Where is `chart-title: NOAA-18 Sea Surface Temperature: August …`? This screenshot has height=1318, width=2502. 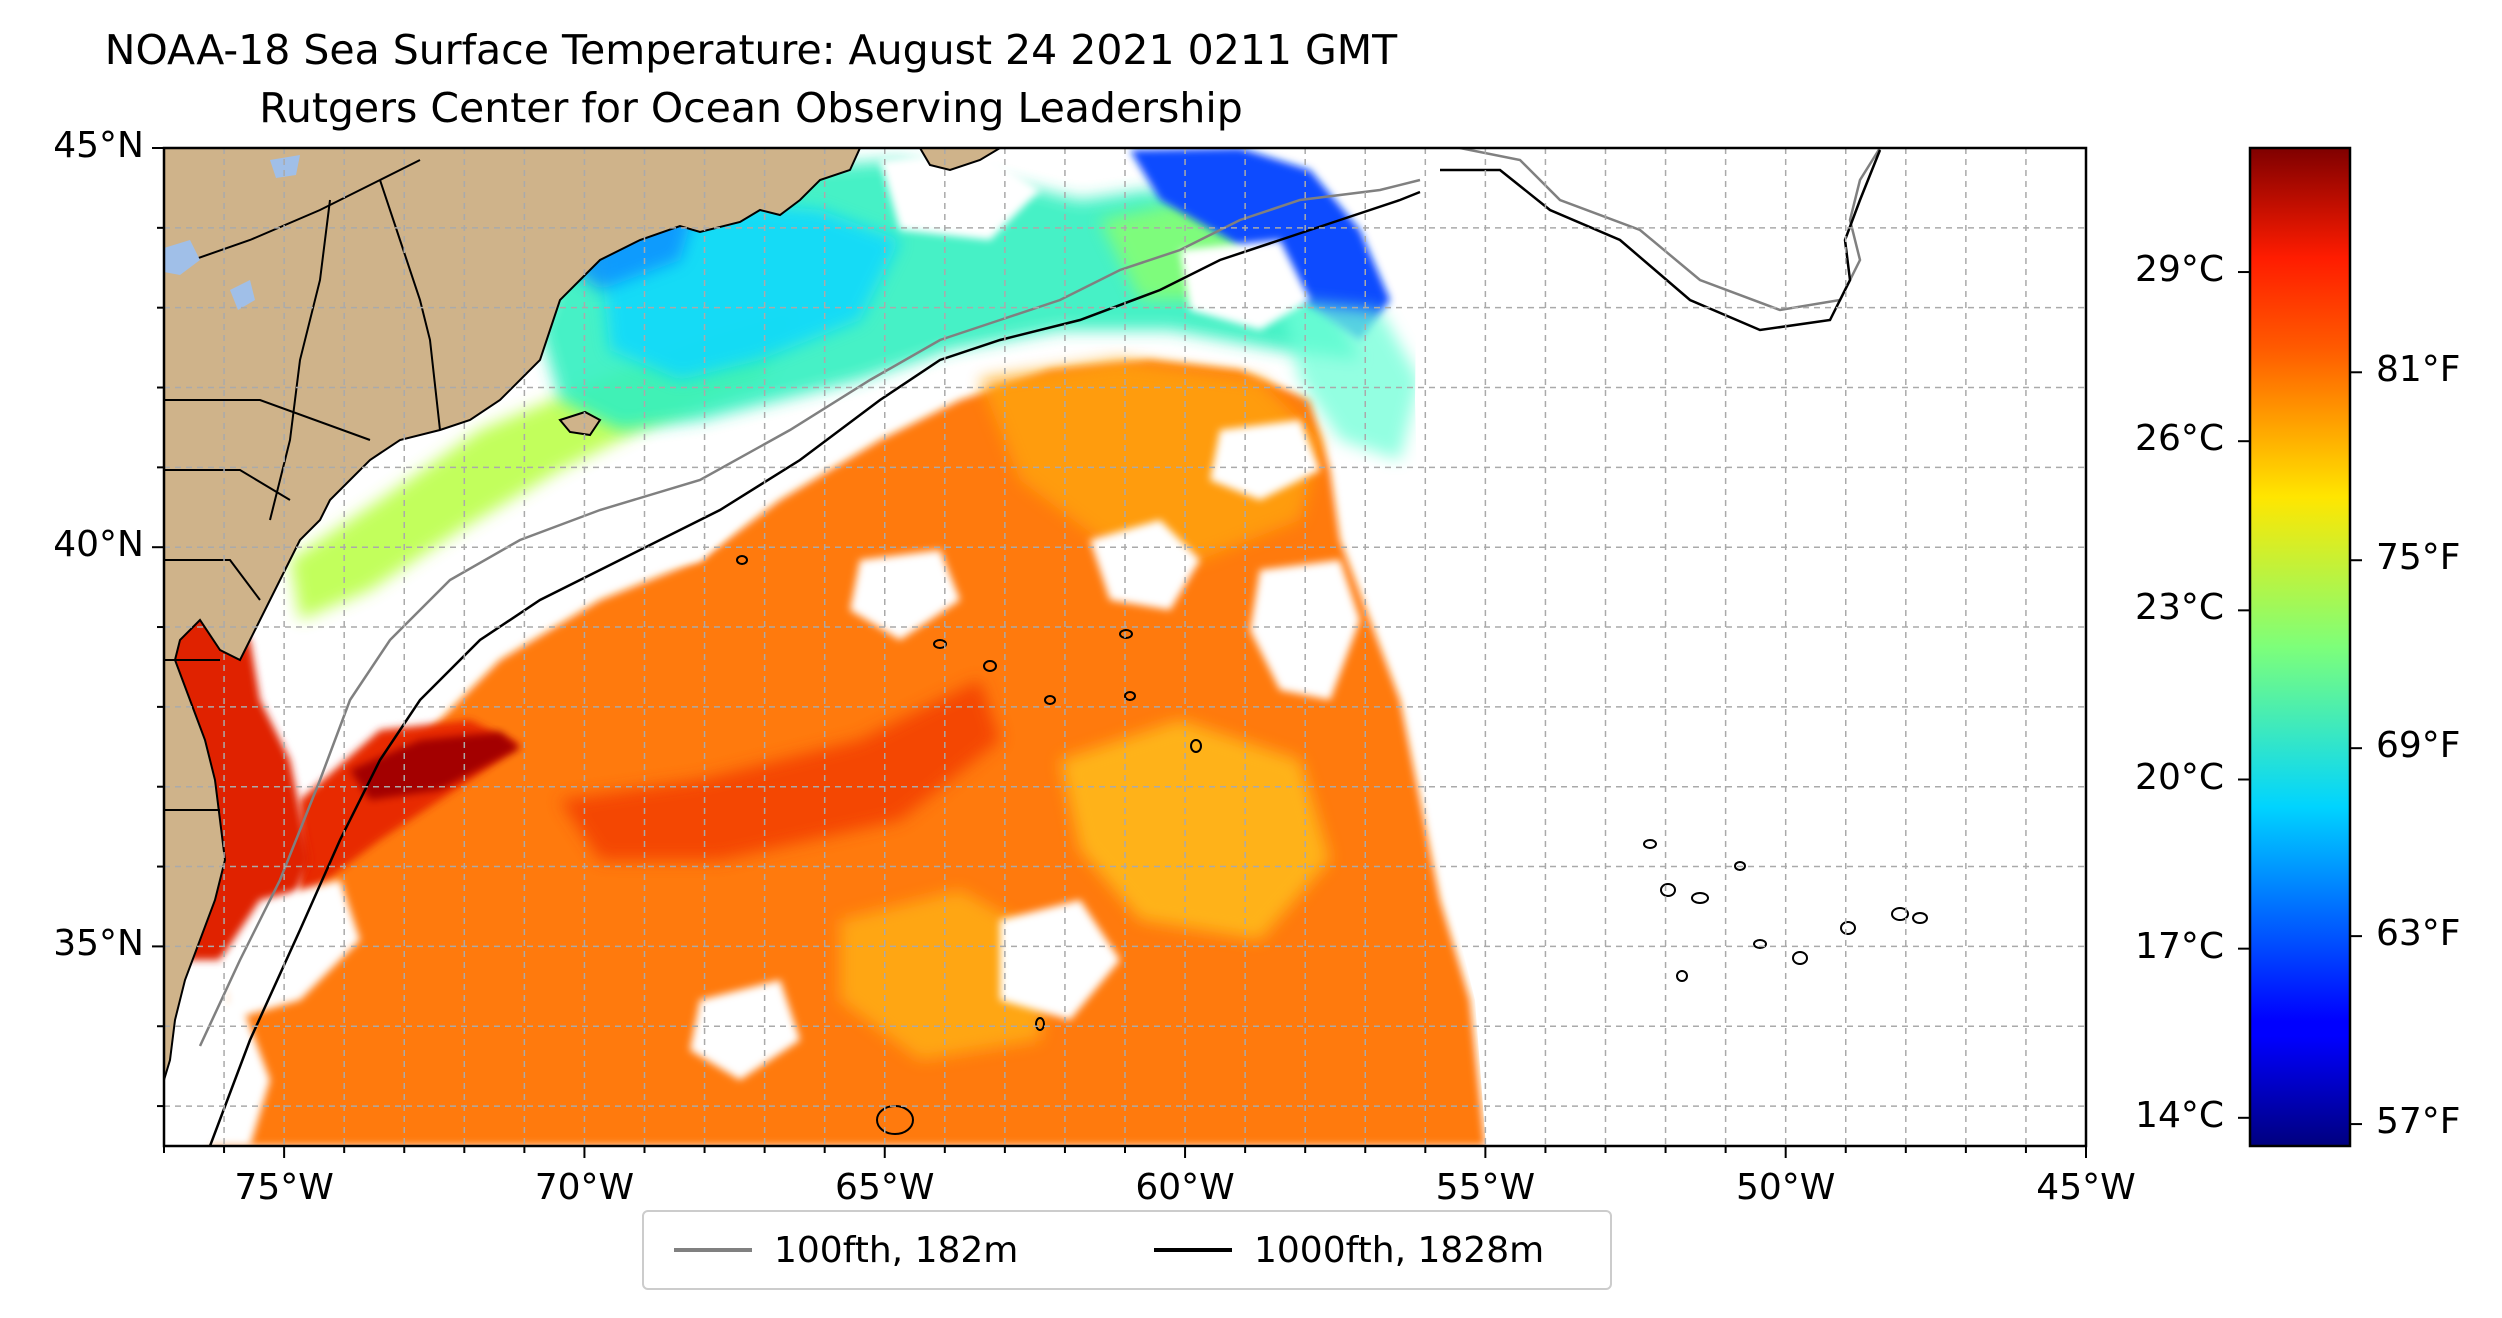 chart-title: NOAA-18 Sea Surface Temperature: August … is located at coordinates (751, 50).